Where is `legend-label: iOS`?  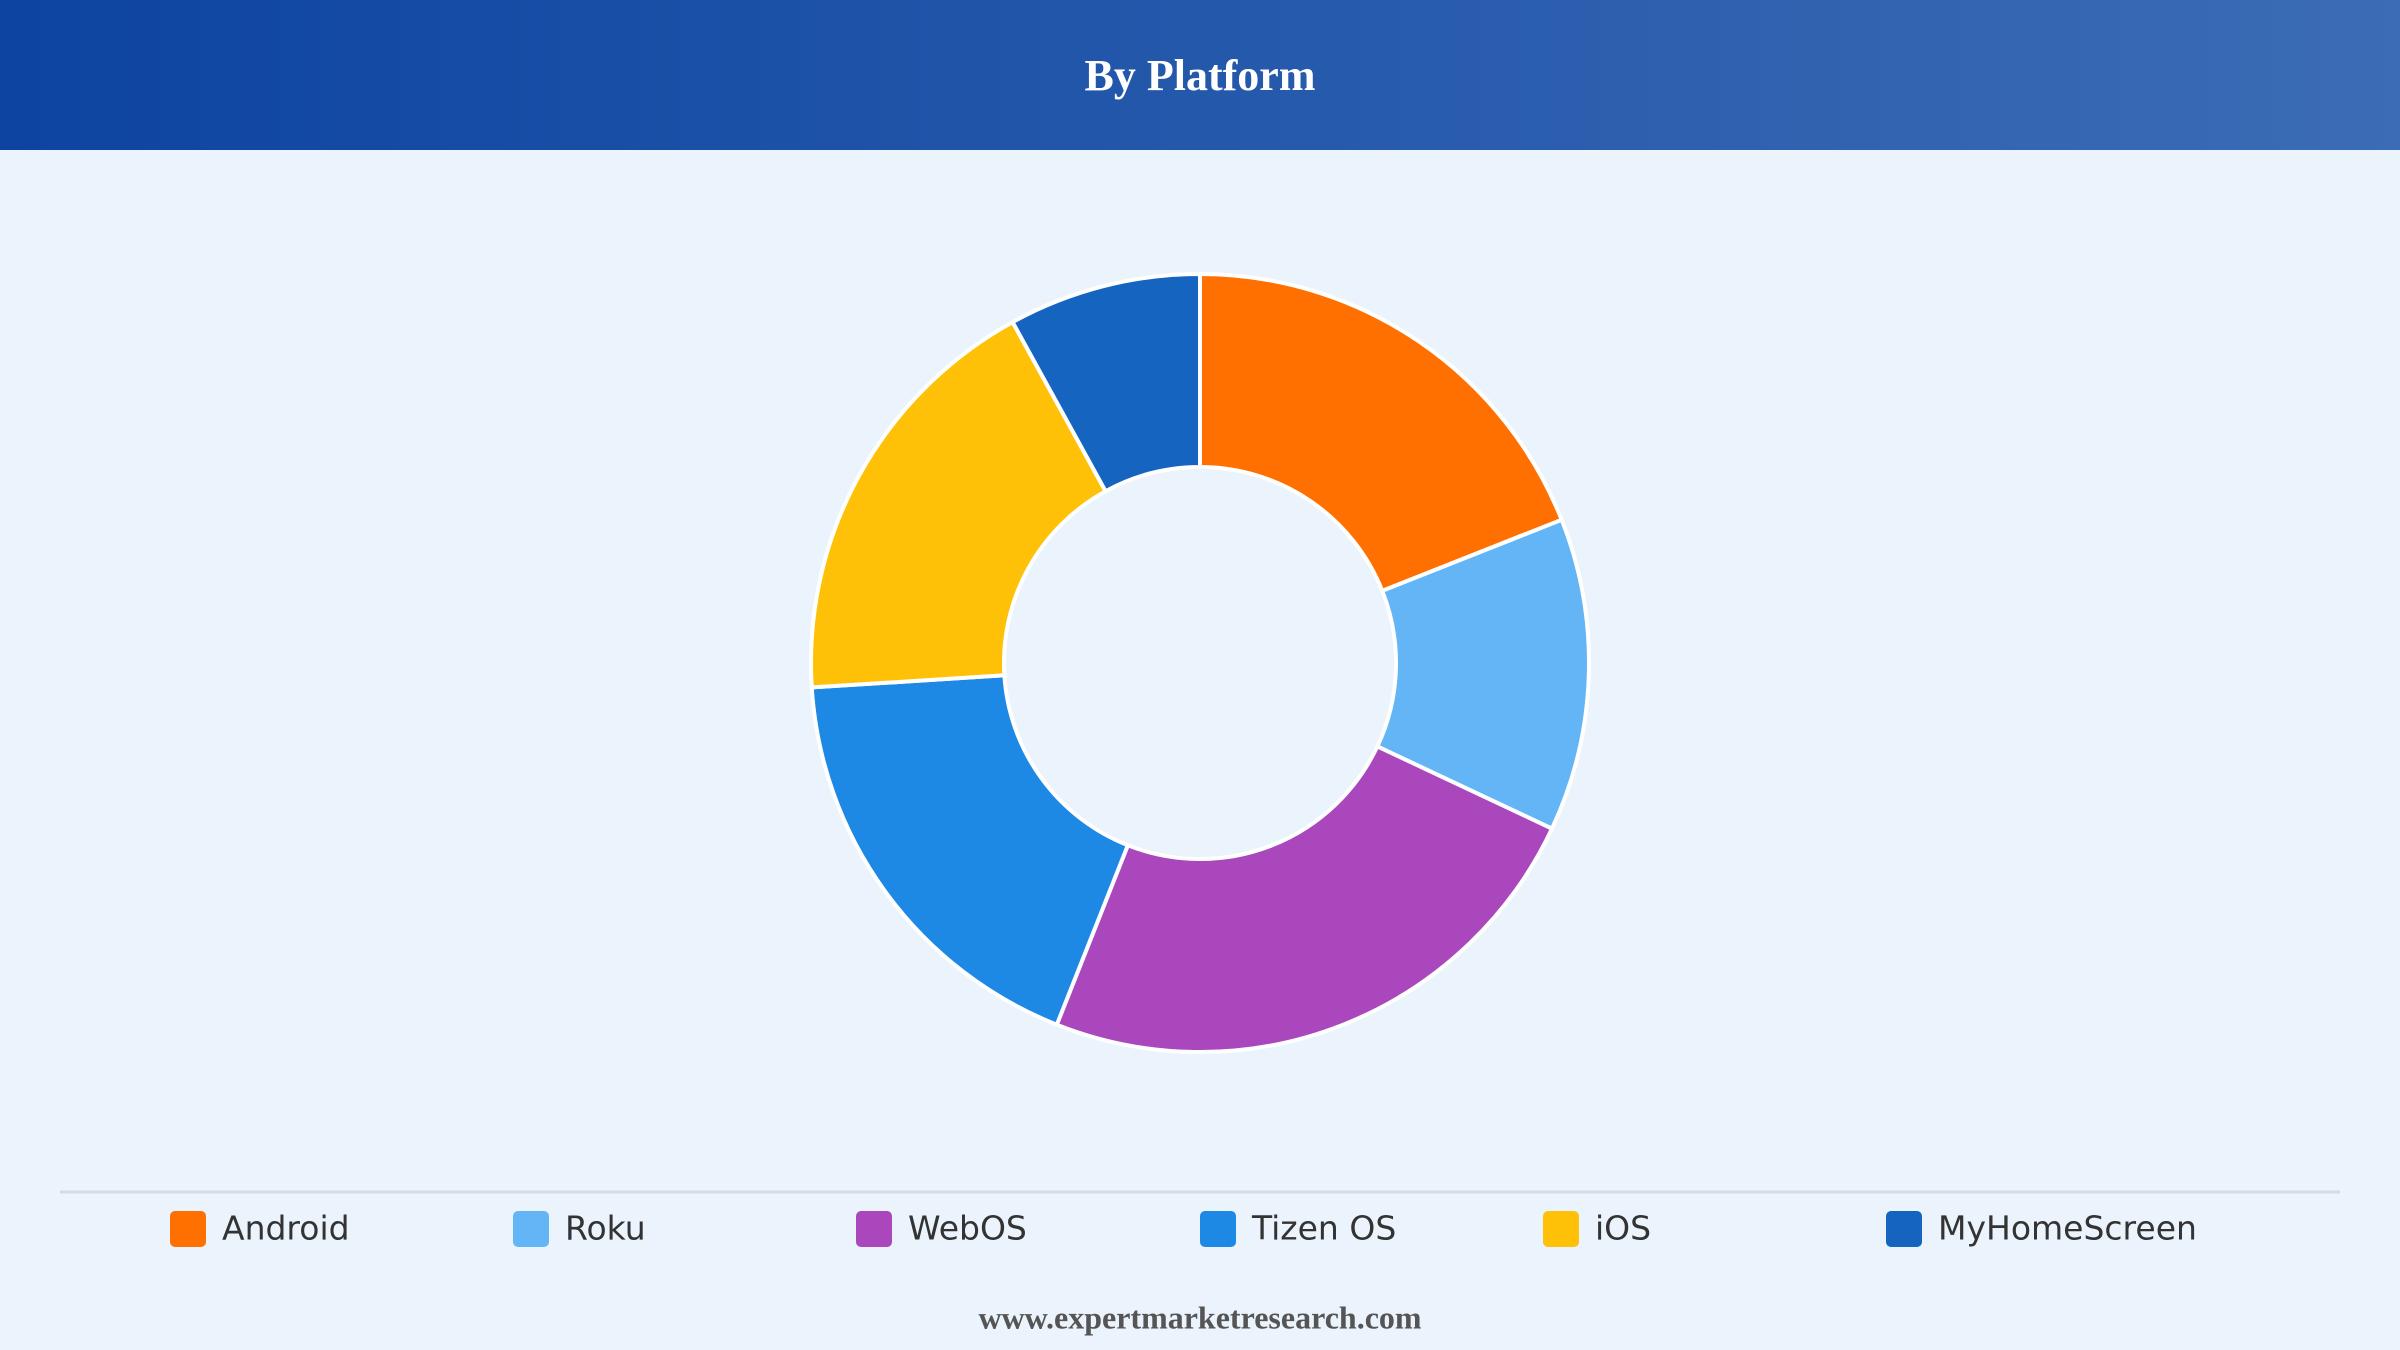
legend-label: iOS is located at coordinates (1623, 1228).